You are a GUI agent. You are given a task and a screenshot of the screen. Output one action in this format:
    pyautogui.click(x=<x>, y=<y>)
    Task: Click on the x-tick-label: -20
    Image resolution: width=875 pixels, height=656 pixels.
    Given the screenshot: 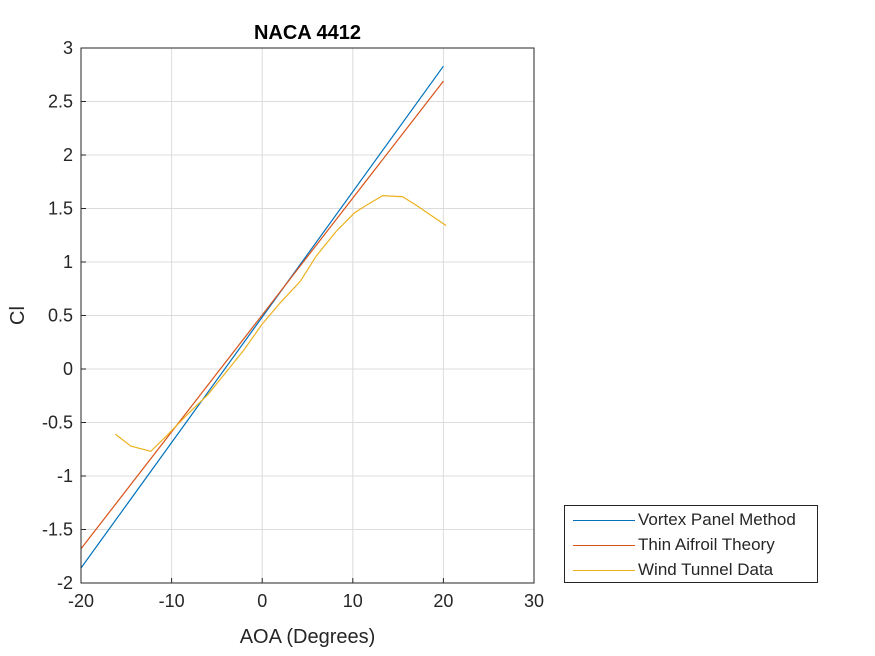 What is the action you would take?
    pyautogui.click(x=81, y=601)
    